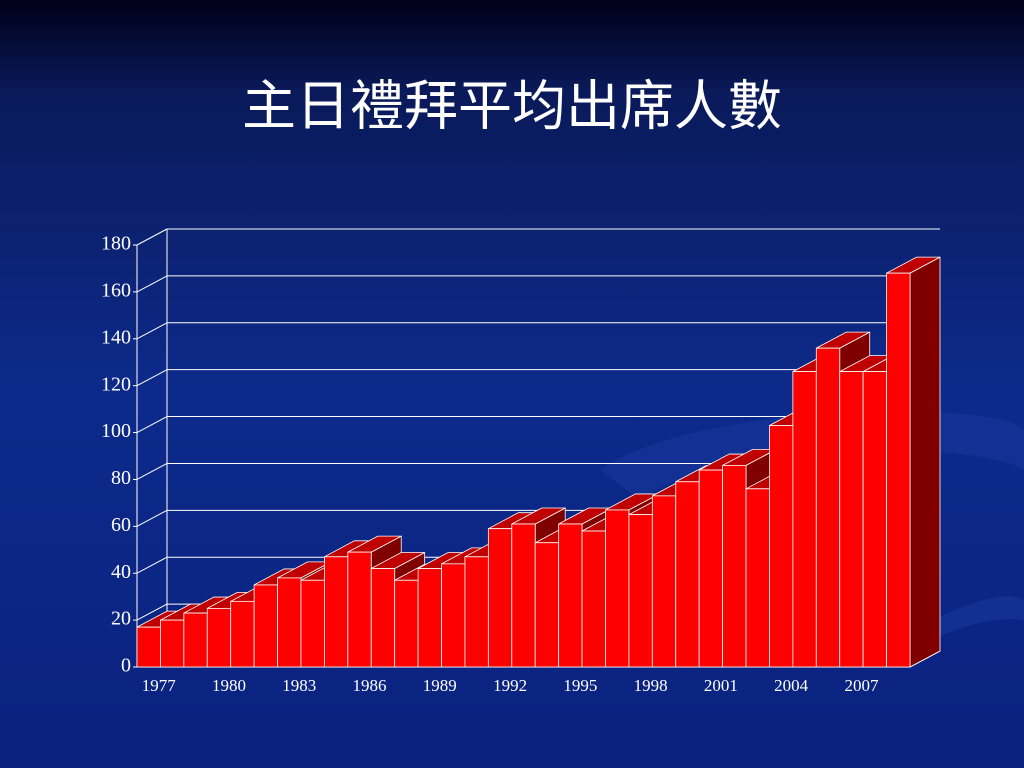 This screenshot has width=1024, height=772. What do you see at coordinates (121, 525) in the screenshot?
I see `y-tick-label: 60` at bounding box center [121, 525].